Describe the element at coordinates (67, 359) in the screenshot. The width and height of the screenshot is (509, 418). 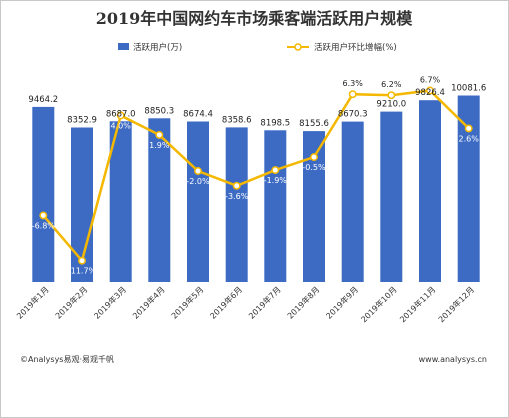
I see `source-label: ©Analysys易观·易观千帆` at that location.